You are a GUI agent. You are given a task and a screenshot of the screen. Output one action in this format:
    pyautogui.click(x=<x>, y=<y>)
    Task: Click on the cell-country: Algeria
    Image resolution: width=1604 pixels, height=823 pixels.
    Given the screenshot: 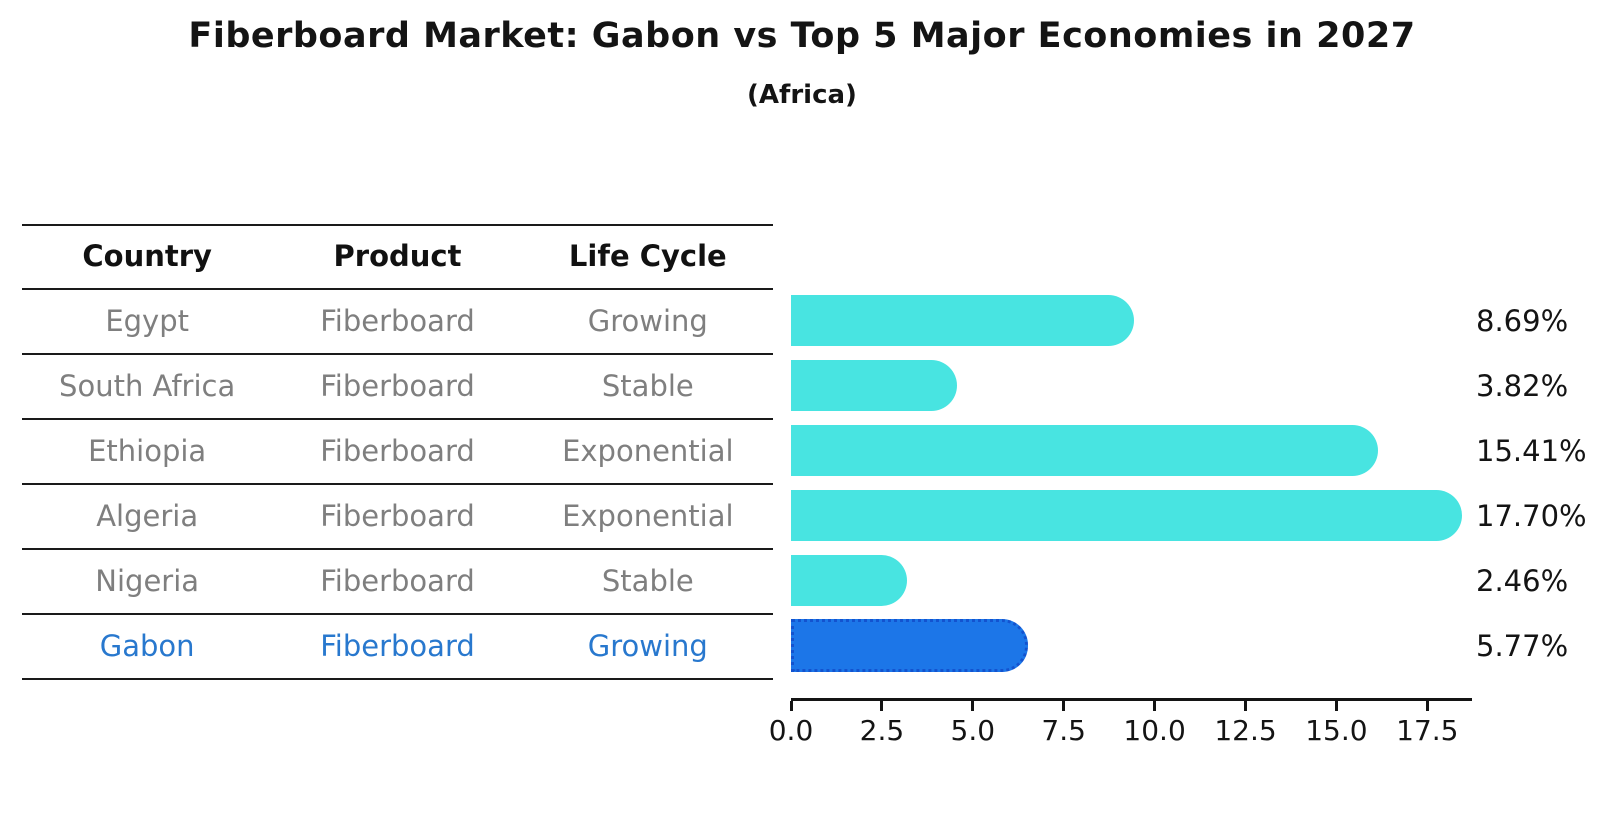 What is the action you would take?
    pyautogui.click(x=147, y=515)
    